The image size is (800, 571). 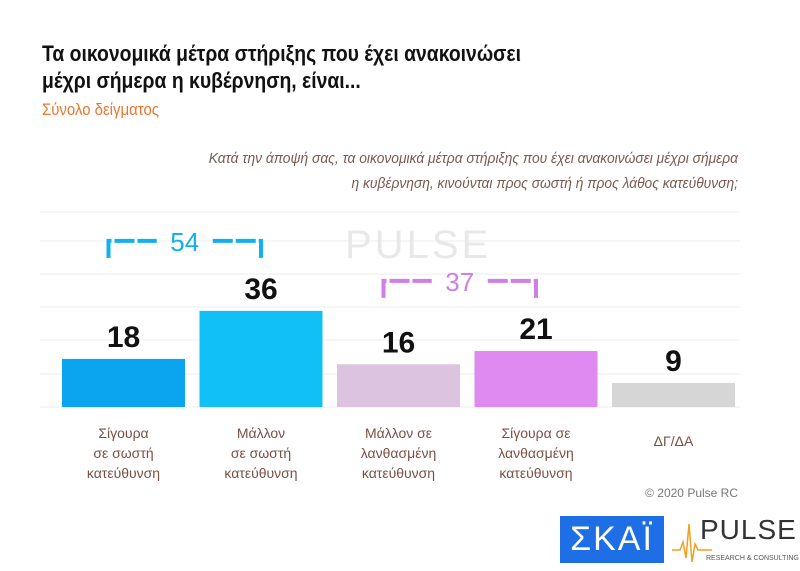 I want to click on category-label: Μάλλον σε, so click(x=398, y=433).